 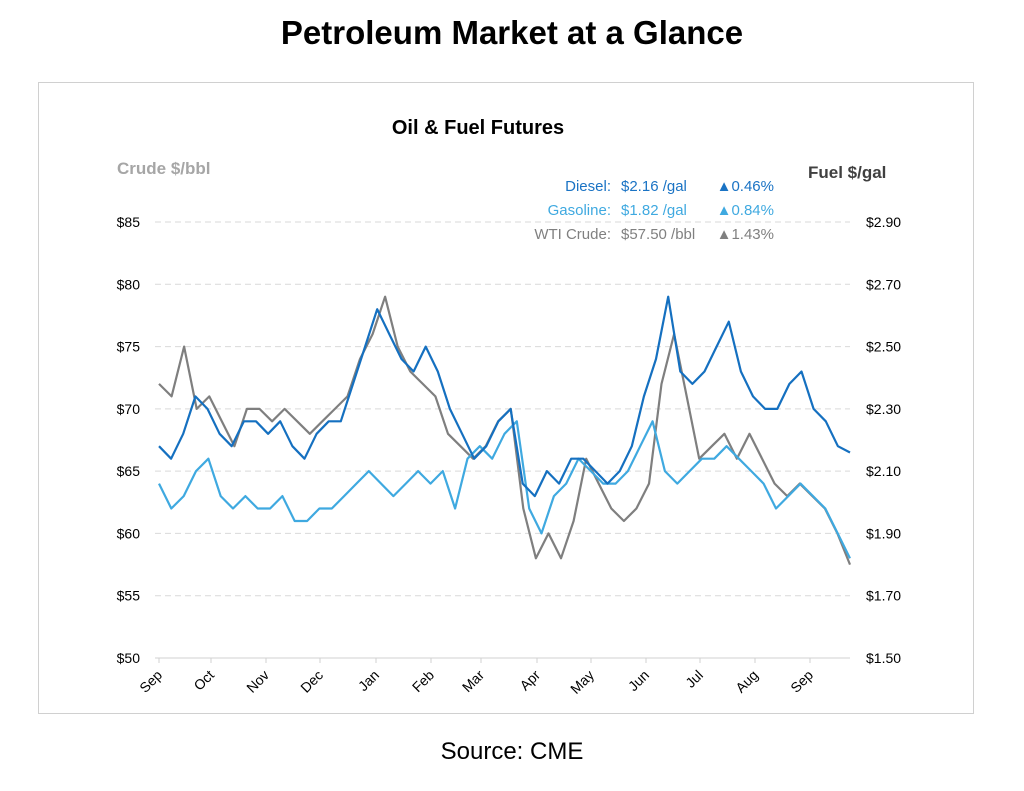 I want to click on legend-change: ▲1.43%, so click(x=745, y=234).